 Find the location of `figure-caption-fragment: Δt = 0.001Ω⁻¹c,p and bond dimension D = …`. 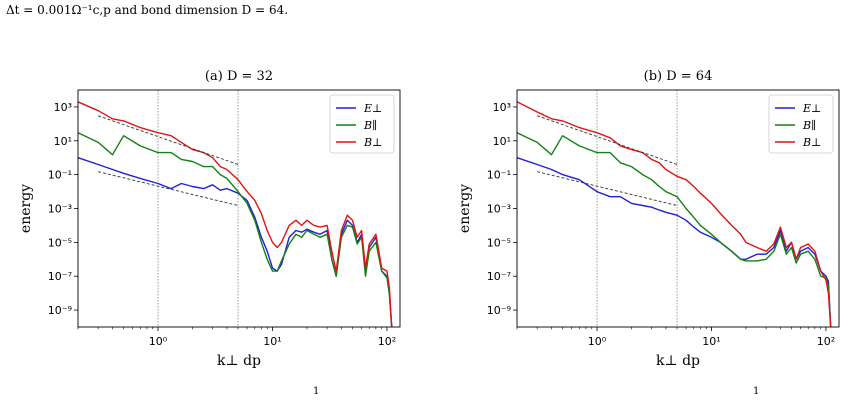

figure-caption-fragment: Δt = 0.001Ω⁻¹c,p and bond dimension D = … is located at coordinates (147, 10).